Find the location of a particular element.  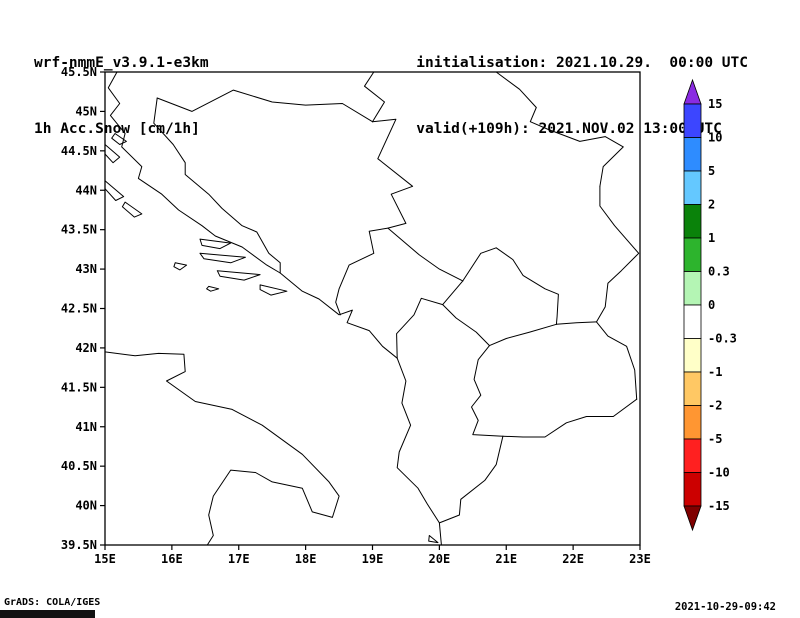

outline-island-pag is located at coordinates (112, 154).